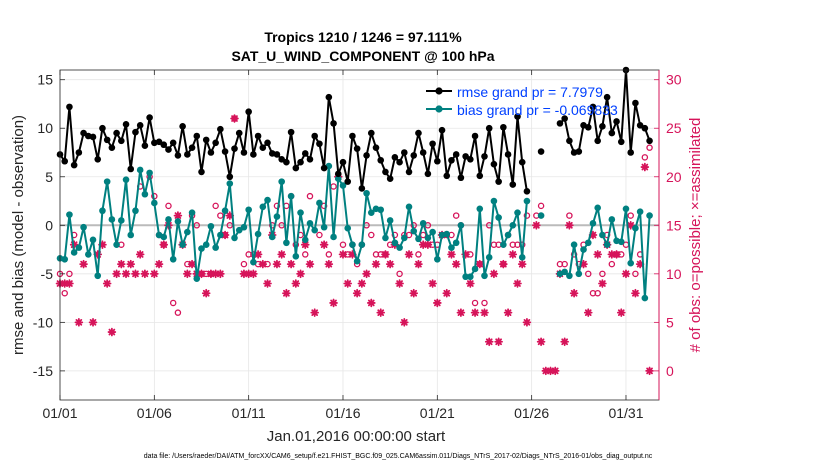  What do you see at coordinates (49, 177) in the screenshot?
I see `y-left-tick-label: 5` at bounding box center [49, 177].